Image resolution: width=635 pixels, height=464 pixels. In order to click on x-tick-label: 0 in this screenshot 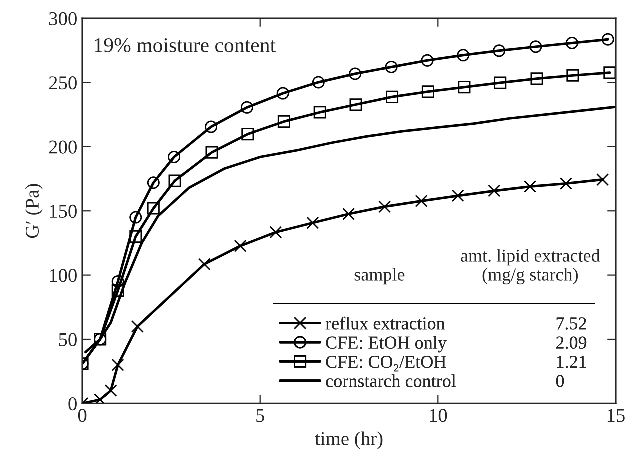, I will do `click(82, 415)`.